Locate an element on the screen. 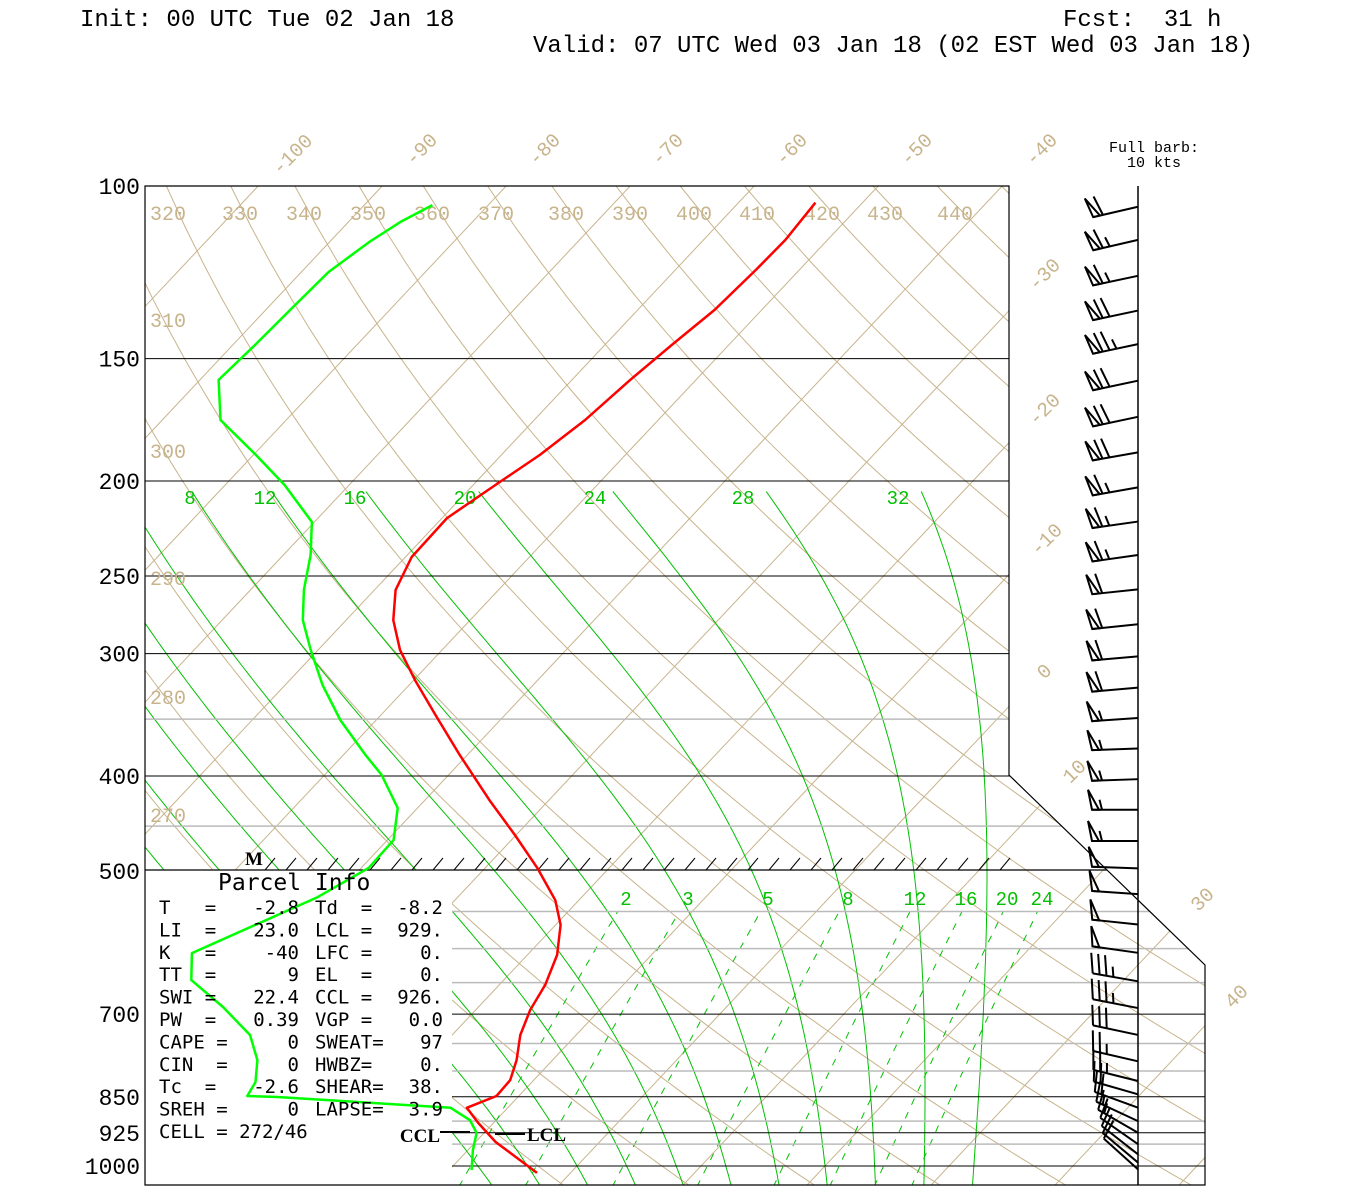  isotherm-label: -80 is located at coordinates (546, 151).